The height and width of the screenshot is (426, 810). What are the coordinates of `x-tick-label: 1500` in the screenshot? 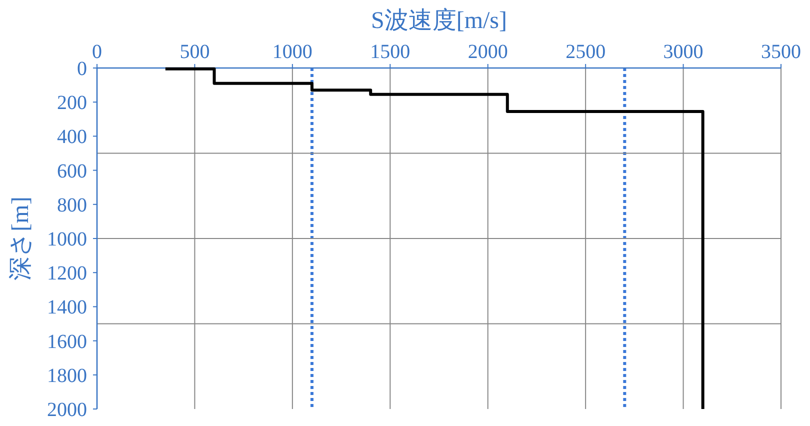 It's located at (390, 52).